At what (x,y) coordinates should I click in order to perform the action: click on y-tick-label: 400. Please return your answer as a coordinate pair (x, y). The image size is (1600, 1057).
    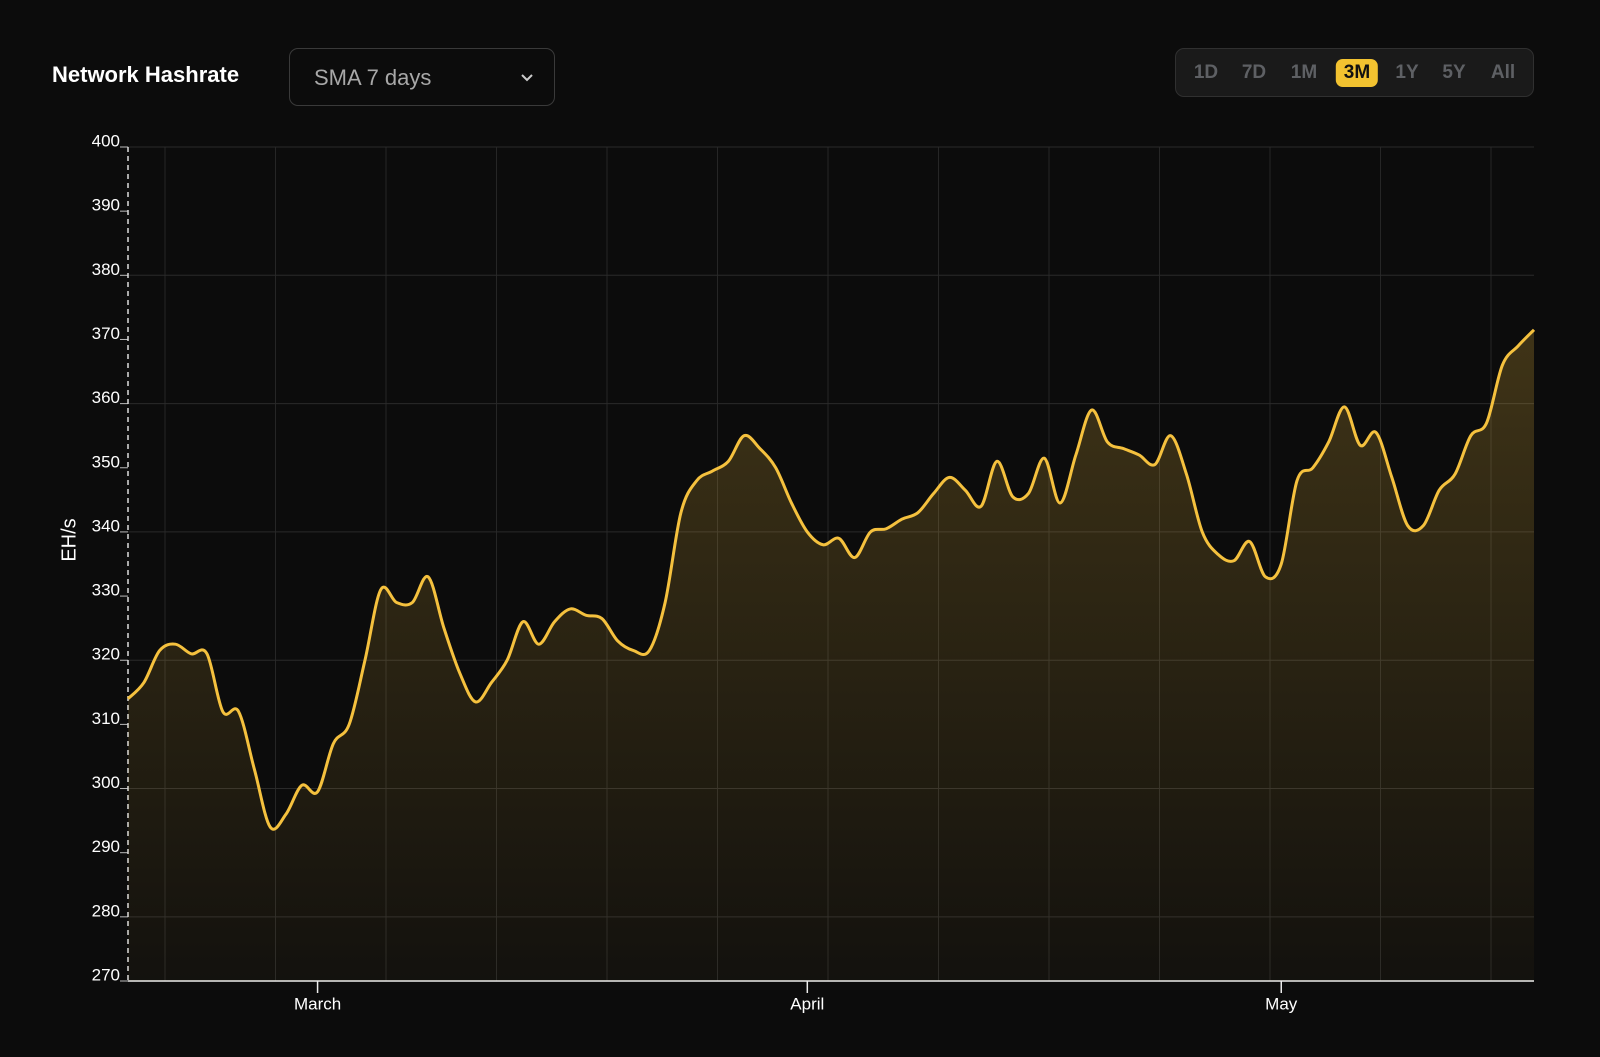
    Looking at the image, I should click on (106, 140).